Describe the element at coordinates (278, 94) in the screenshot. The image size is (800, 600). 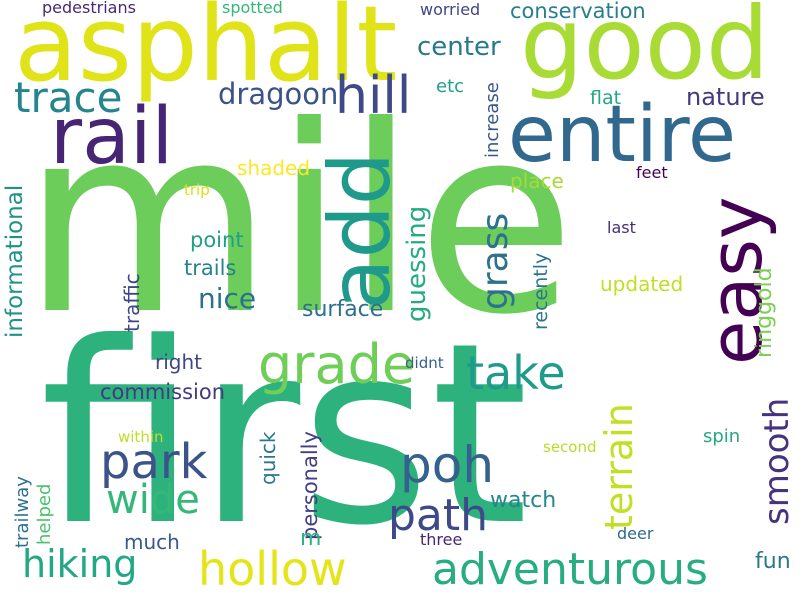
I see `word-dragoon: dragoon` at that location.